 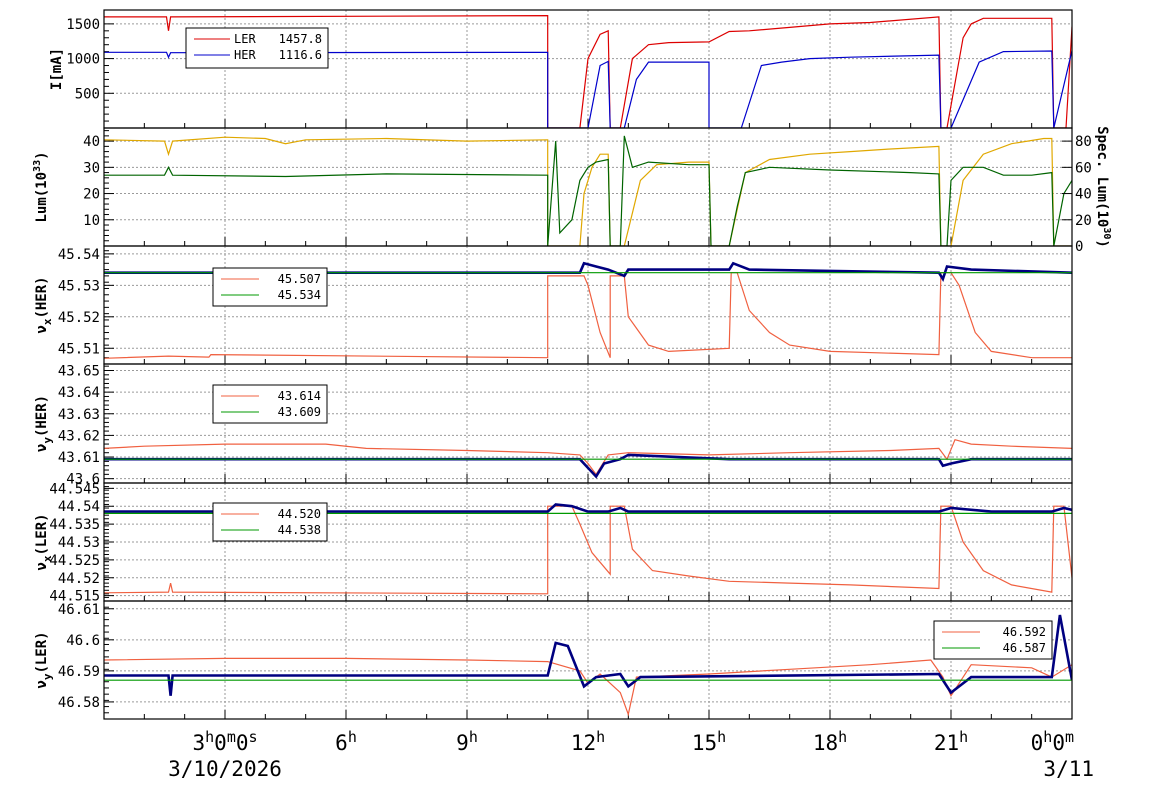 I want to click on legend-value: 45.534, so click(x=299, y=295).